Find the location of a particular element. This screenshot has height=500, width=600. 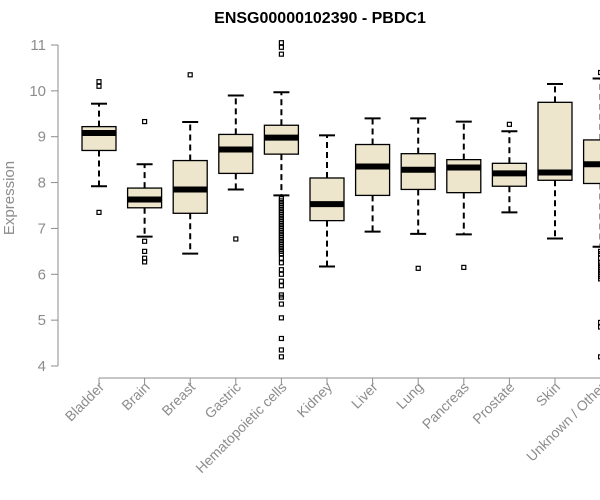

y-tick-label: 6 is located at coordinates (42, 274).